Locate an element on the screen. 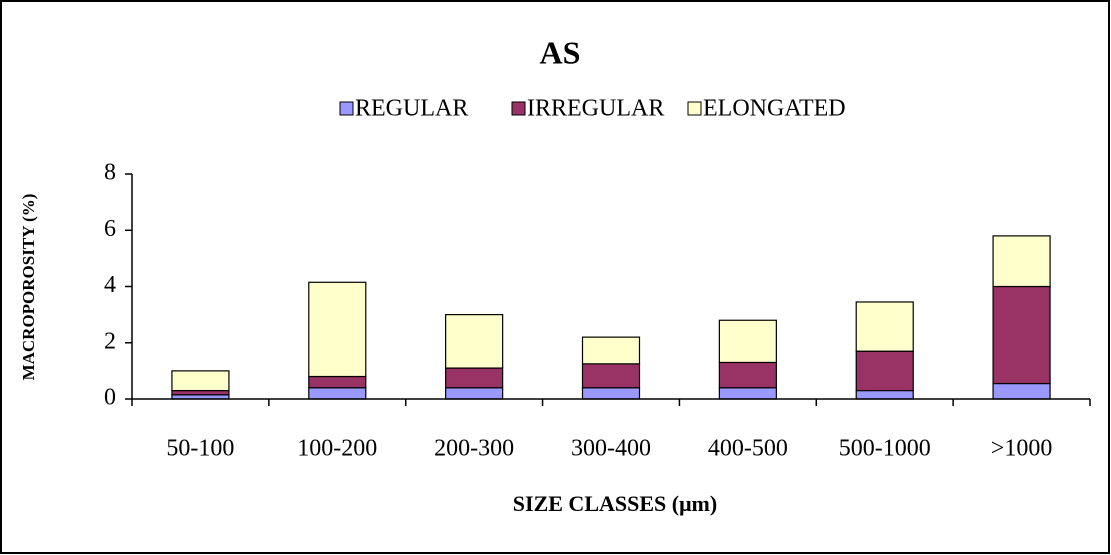 This screenshot has height=555, width=1111. x-tick-label: 500-1000 is located at coordinates (885, 449).